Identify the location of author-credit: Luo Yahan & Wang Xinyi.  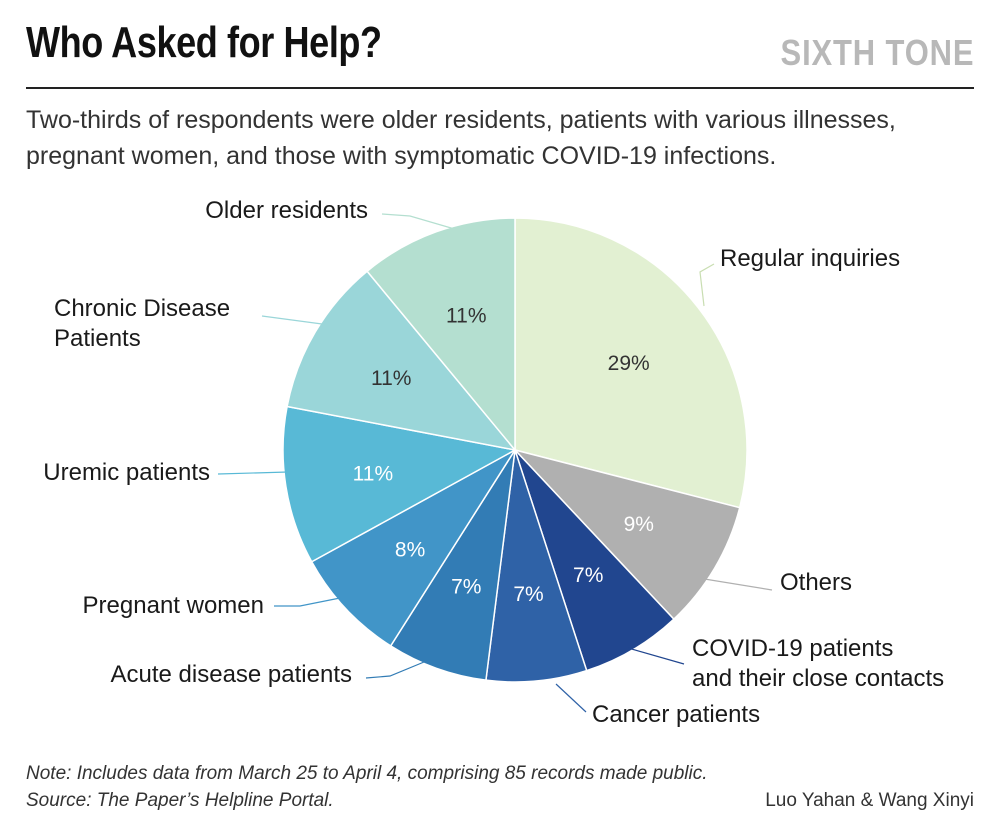
(869, 800).